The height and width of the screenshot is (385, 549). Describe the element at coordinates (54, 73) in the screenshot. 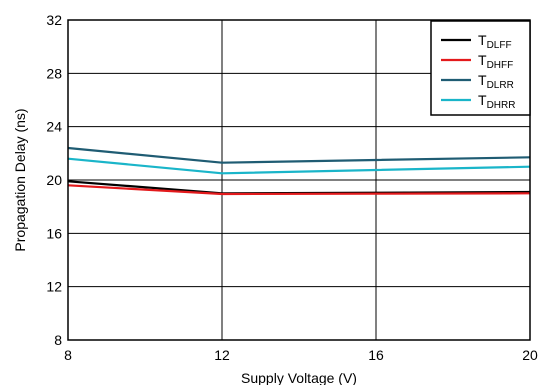

I see `y-tick-label: 28` at that location.